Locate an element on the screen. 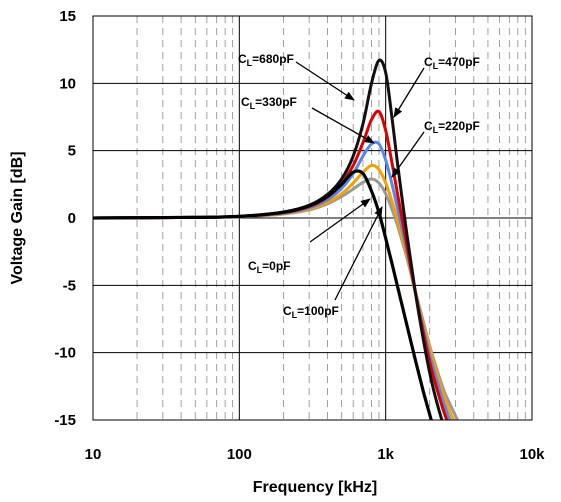  x-tick-labels: 10 100 1k 10k is located at coordinates (315, 454).